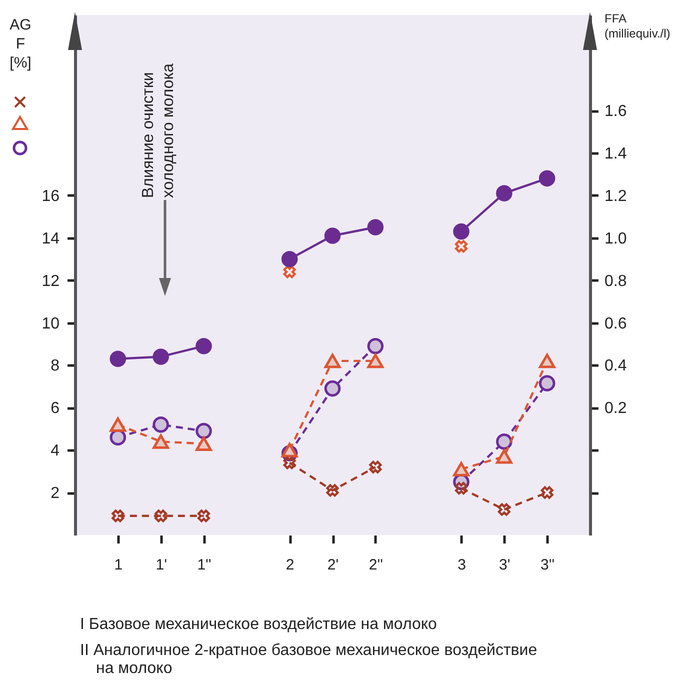 Image resolution: width=682 pixels, height=684 pixels. I want to click on y2-tick-label: 0.4, so click(615, 366).